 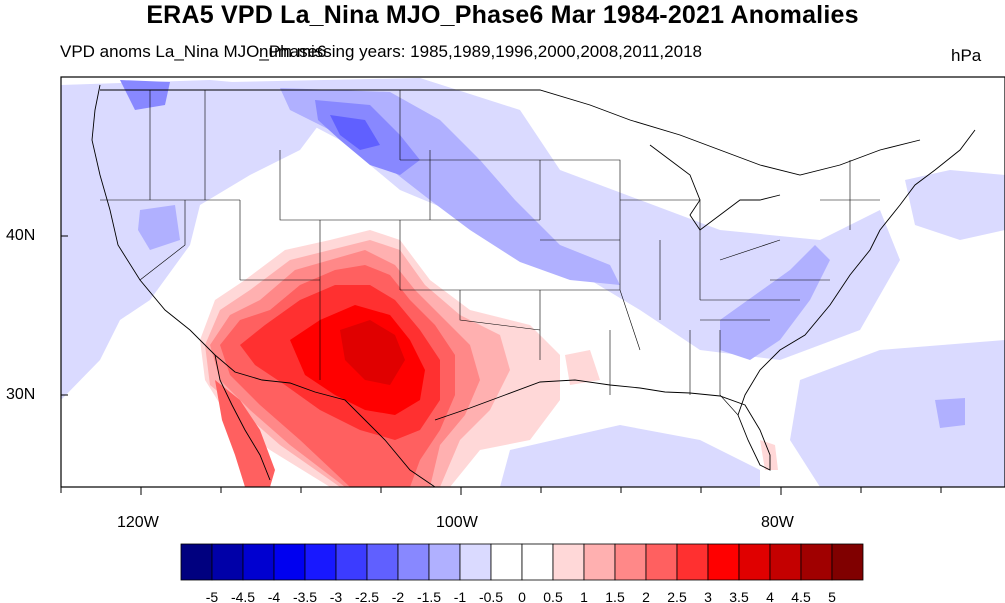 What do you see at coordinates (584, 596) in the screenshot?
I see `colorbar-tick-label: 1` at bounding box center [584, 596].